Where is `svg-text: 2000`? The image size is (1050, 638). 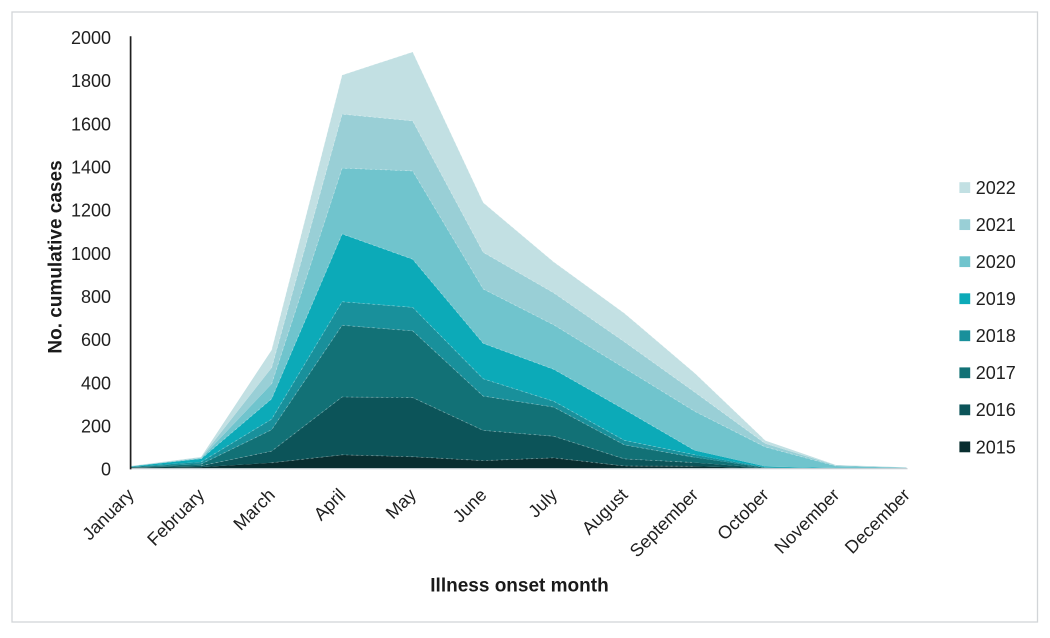
svg-text: 2000 is located at coordinates (91, 38).